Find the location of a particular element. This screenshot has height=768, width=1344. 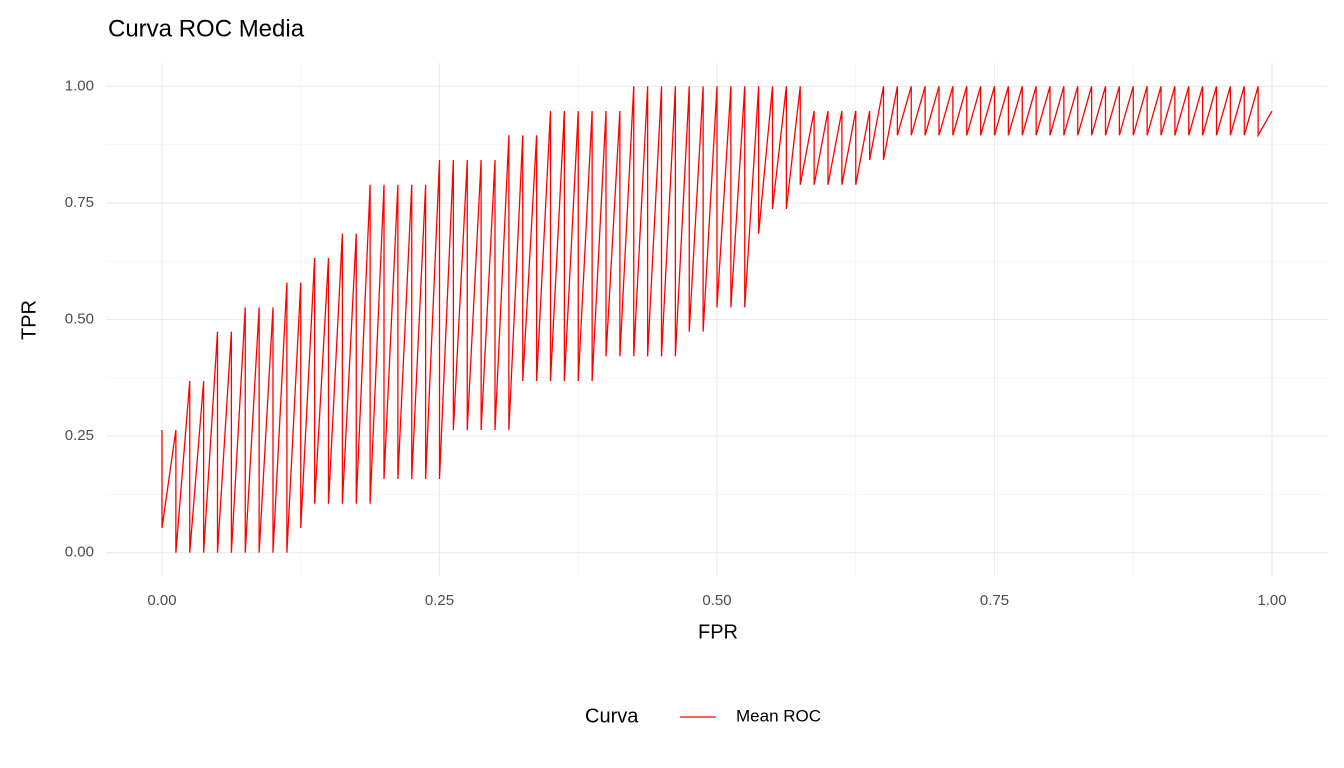

y-tick-label: 0.75 is located at coordinates (79, 202).